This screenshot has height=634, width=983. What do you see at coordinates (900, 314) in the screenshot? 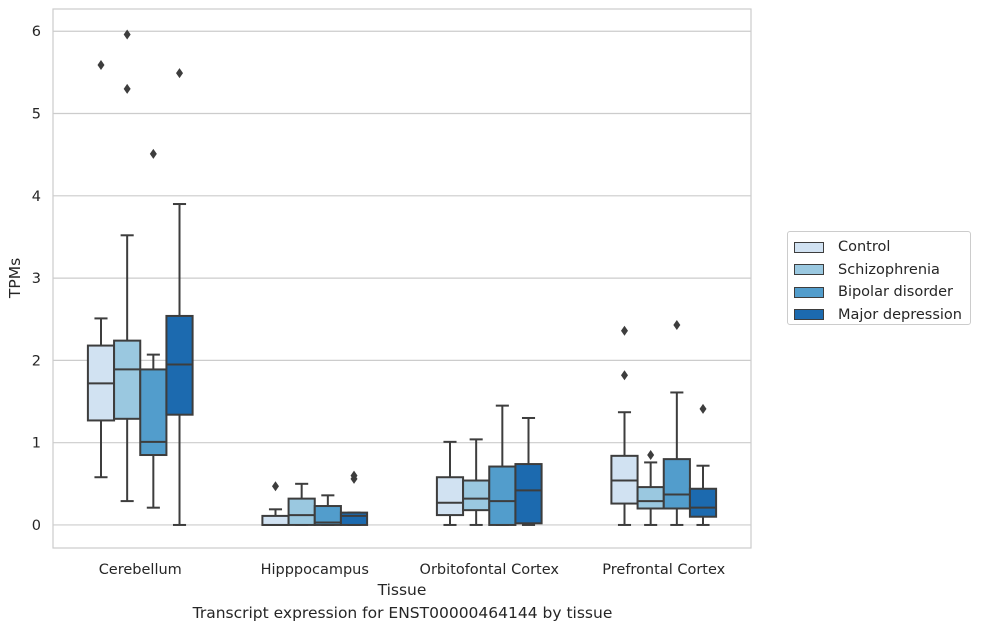
I see `legend-label-major-depression: Major depression` at bounding box center [900, 314].